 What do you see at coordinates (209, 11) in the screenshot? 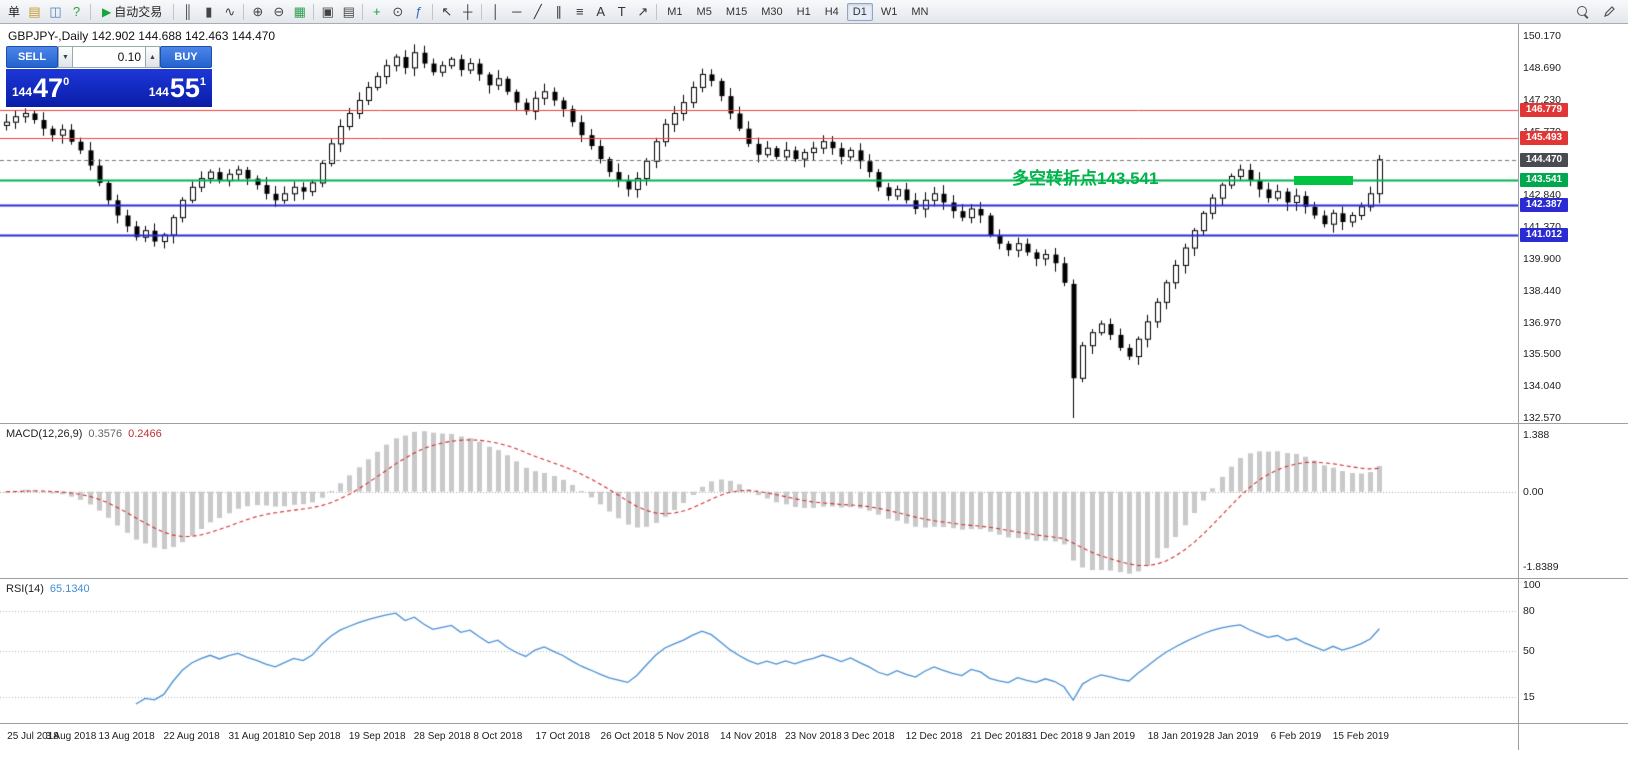
I see `candlestick-chart-icon: ▮` at bounding box center [209, 11].